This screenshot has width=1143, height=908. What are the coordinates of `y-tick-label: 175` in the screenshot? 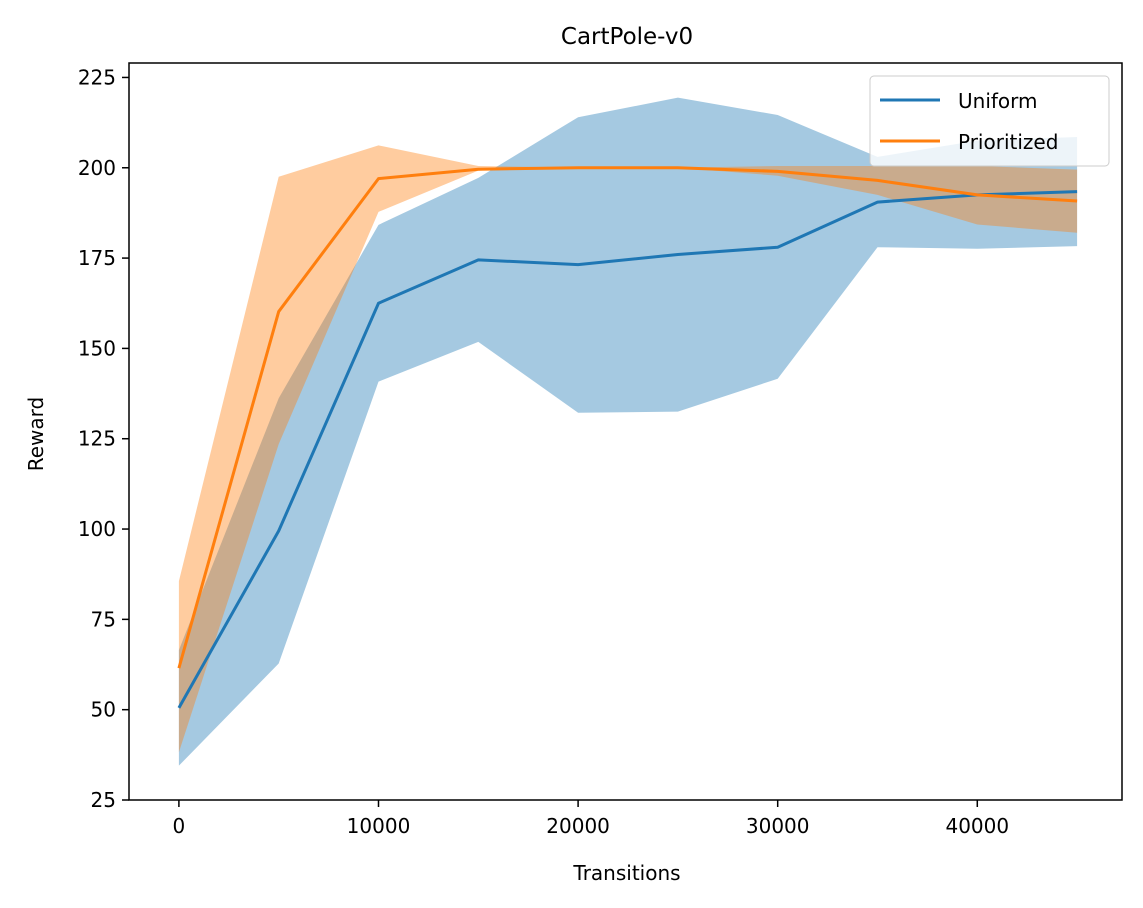 It's located at (97, 258).